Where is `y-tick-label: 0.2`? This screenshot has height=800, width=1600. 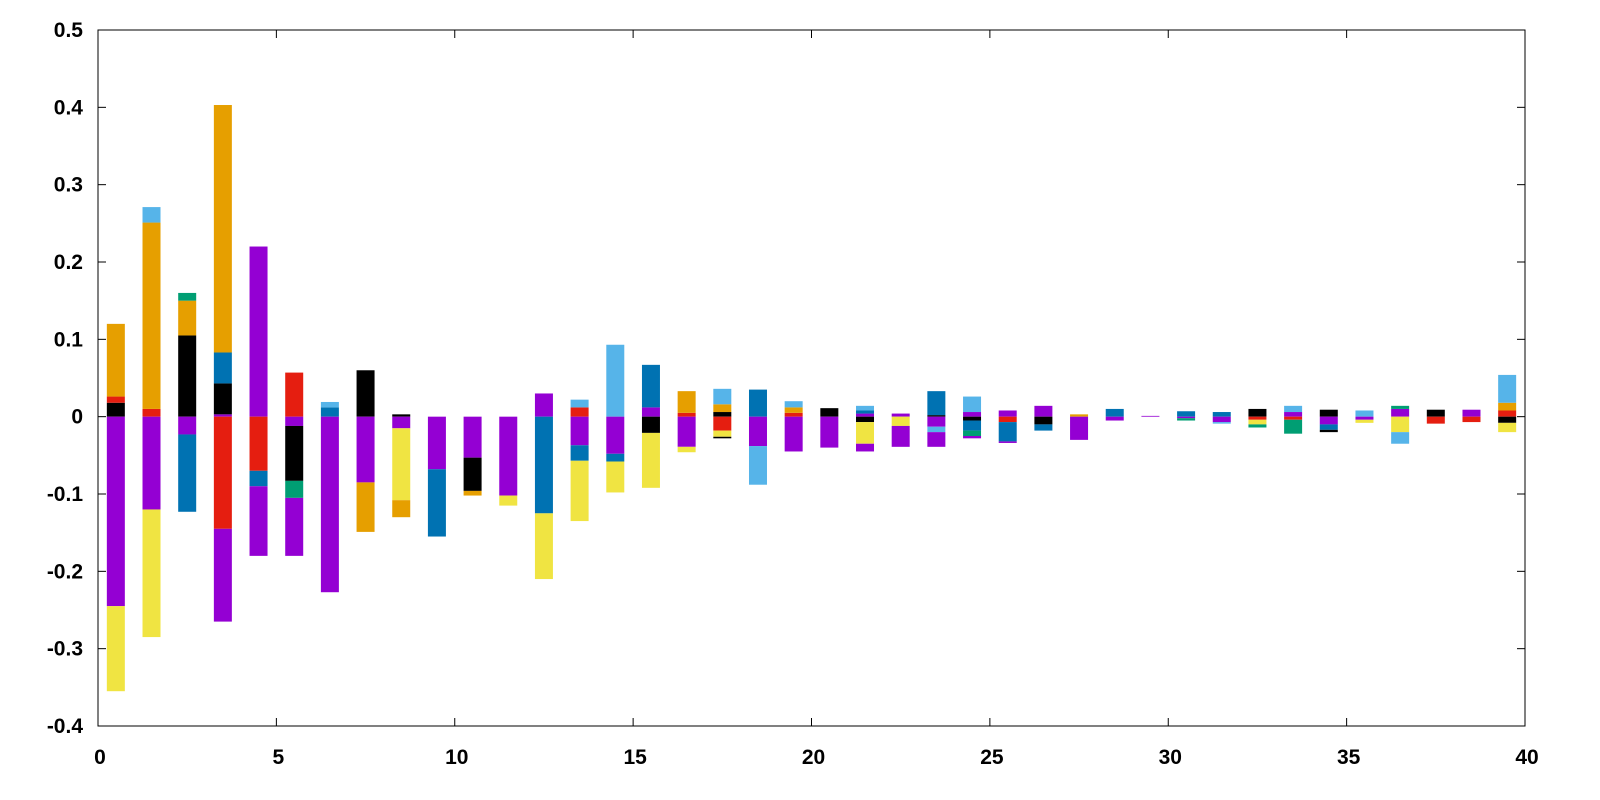 y-tick-label: 0.2 is located at coordinates (68, 262).